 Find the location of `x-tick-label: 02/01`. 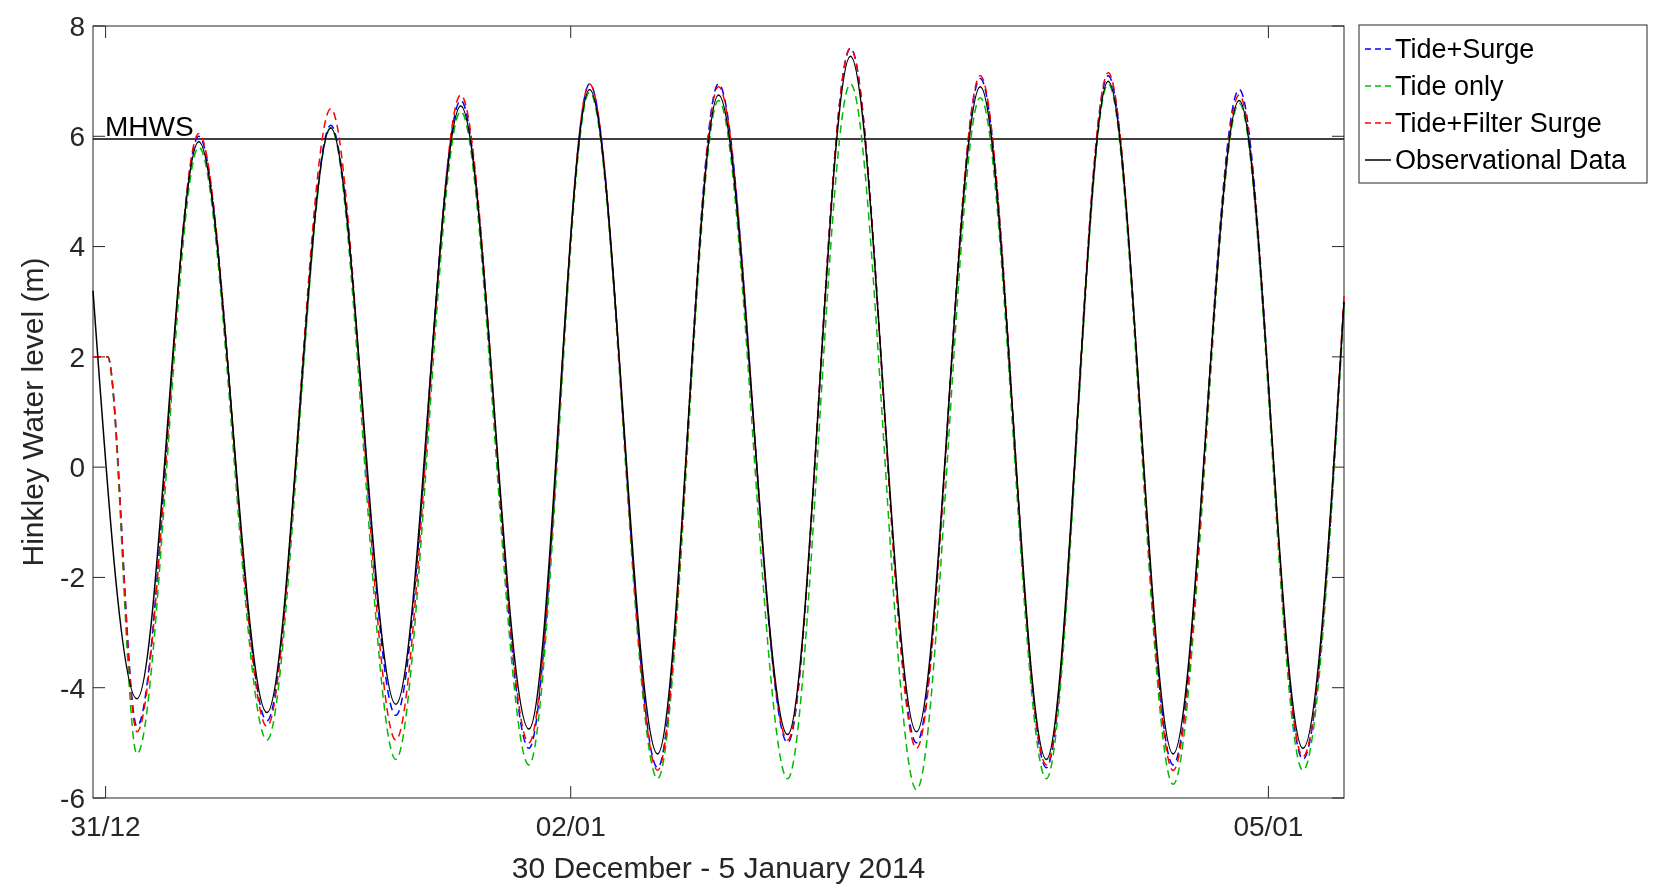

x-tick-label: 02/01 is located at coordinates (570, 826).